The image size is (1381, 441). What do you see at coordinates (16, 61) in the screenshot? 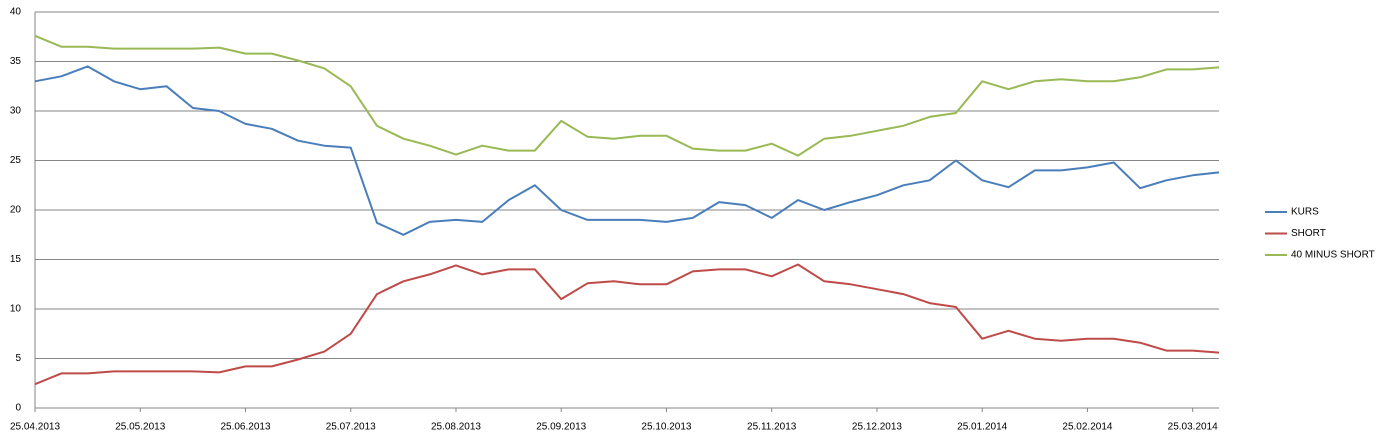
I see `y-tick-label: 35` at bounding box center [16, 61].